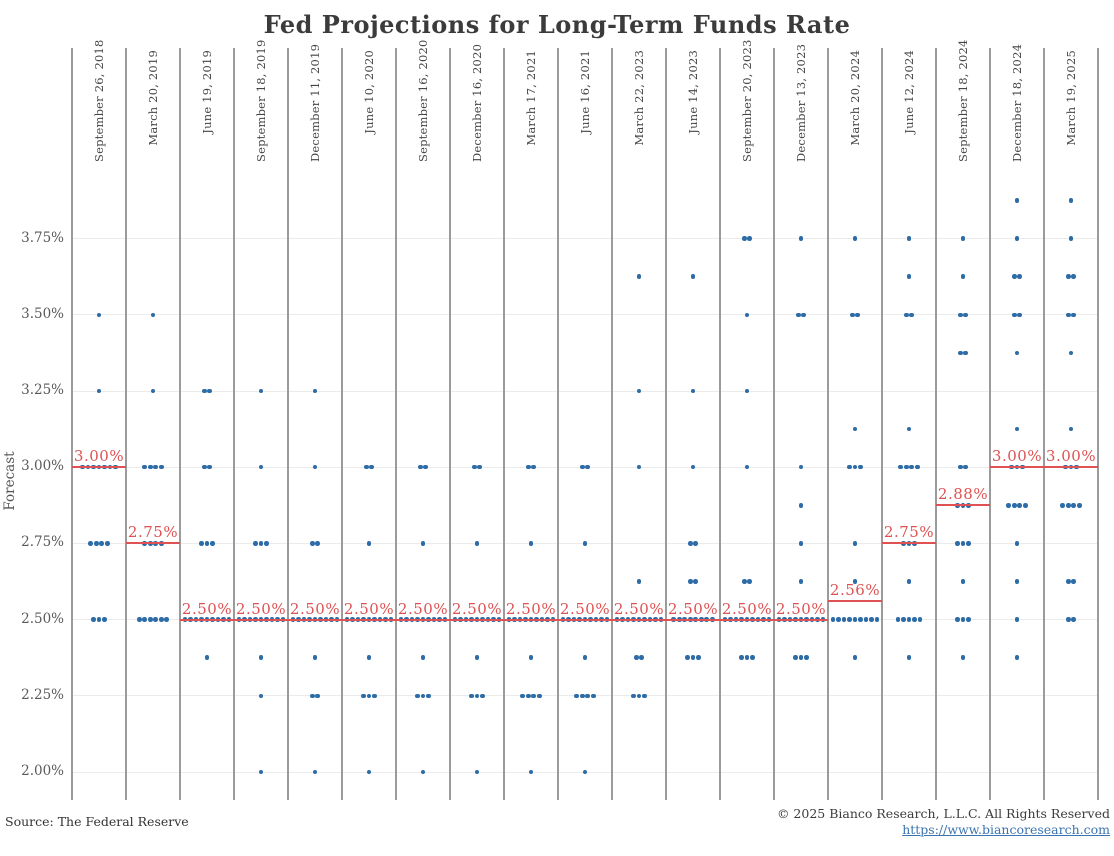 Image resolution: width=1114 pixels, height=856 pixels. I want to click on y-tick-label: 2.25%, so click(42, 694).